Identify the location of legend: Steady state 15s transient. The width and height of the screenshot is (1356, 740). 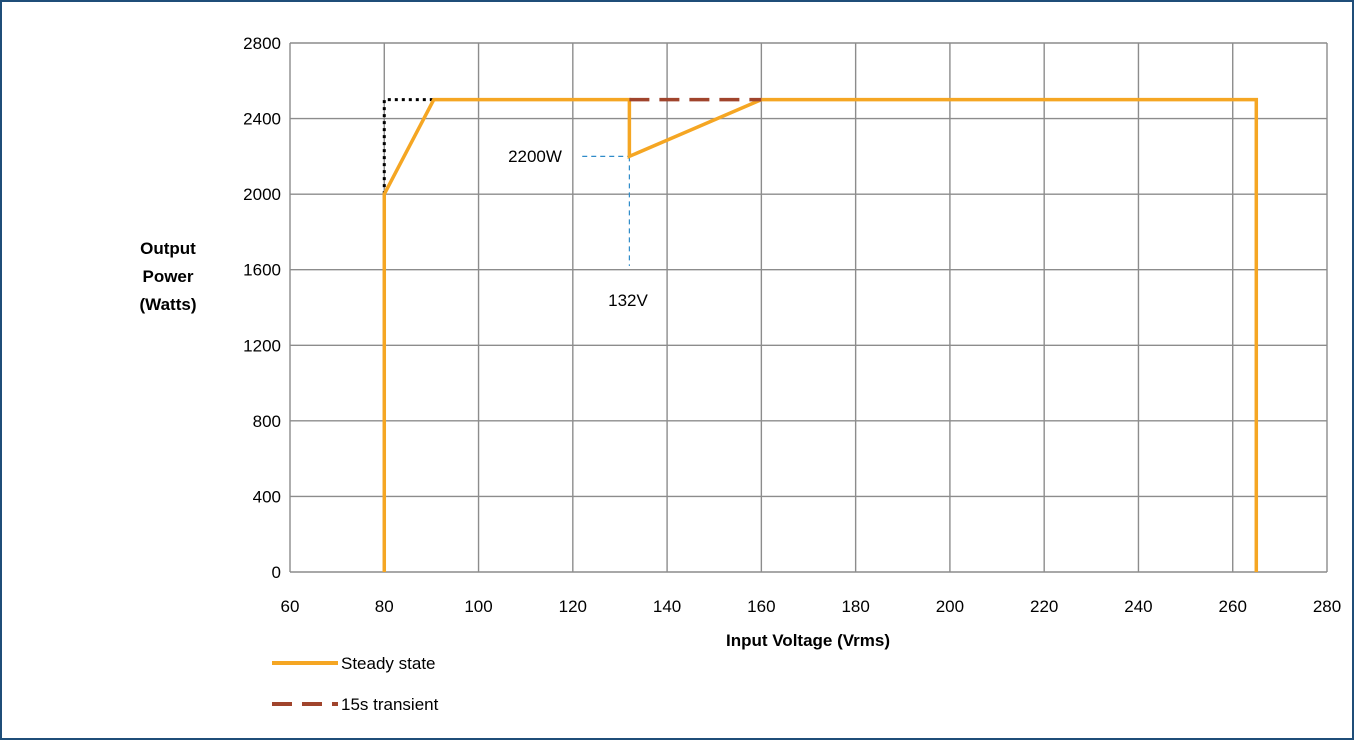
(355, 684).